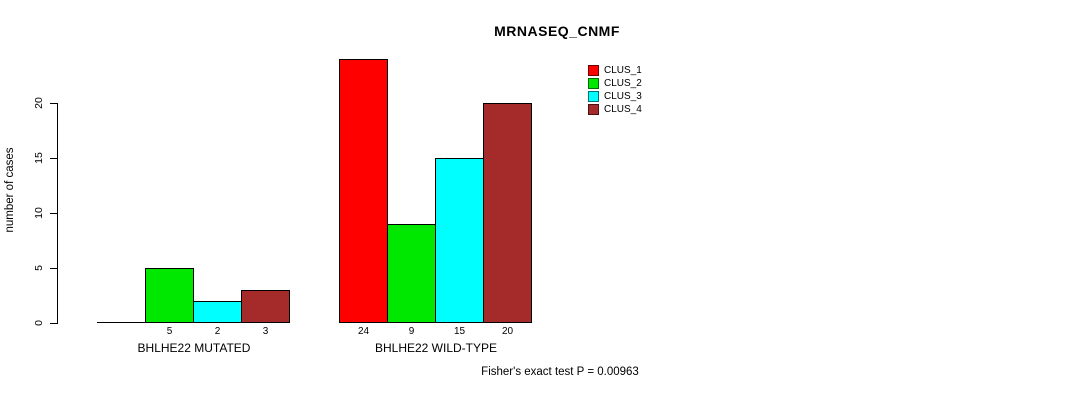 Image resolution: width=1090 pixels, height=400 pixels. Describe the element at coordinates (169, 331) in the screenshot. I see `bar-value-label: 5` at that location.